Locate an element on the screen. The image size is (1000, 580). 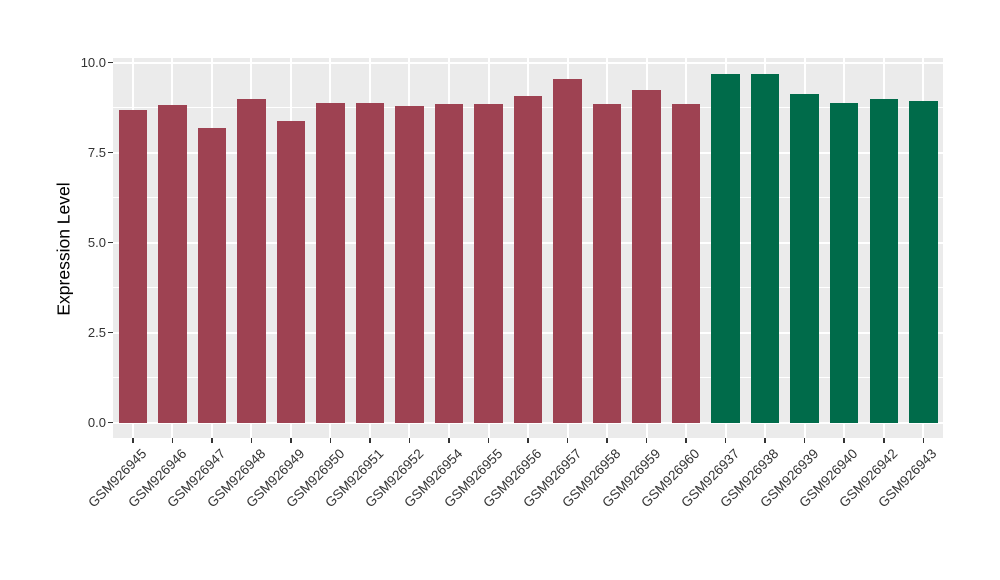
y-tick-label: 5.0 is located at coordinates (96, 242).